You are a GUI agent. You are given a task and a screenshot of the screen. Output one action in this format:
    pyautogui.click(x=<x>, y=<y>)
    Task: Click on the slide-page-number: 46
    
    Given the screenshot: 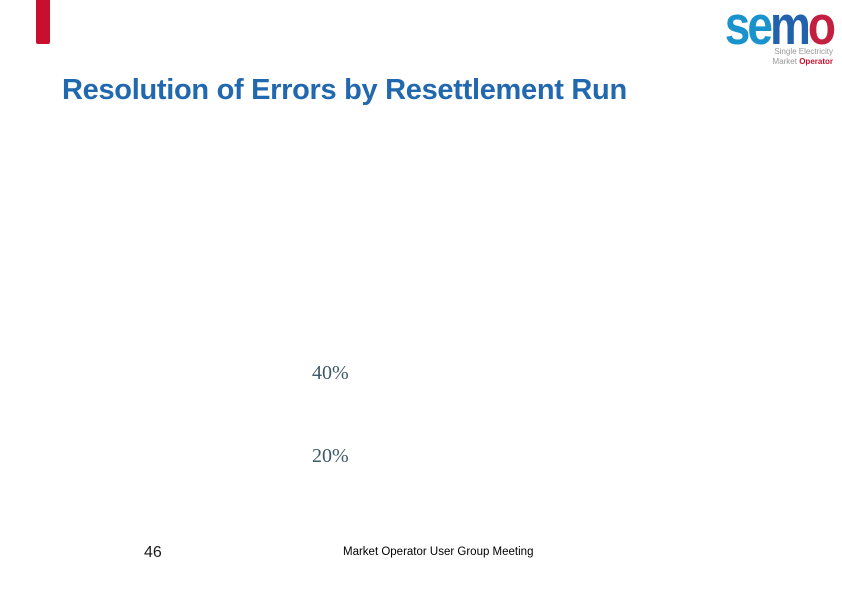 What is the action you would take?
    pyautogui.click(x=153, y=552)
    